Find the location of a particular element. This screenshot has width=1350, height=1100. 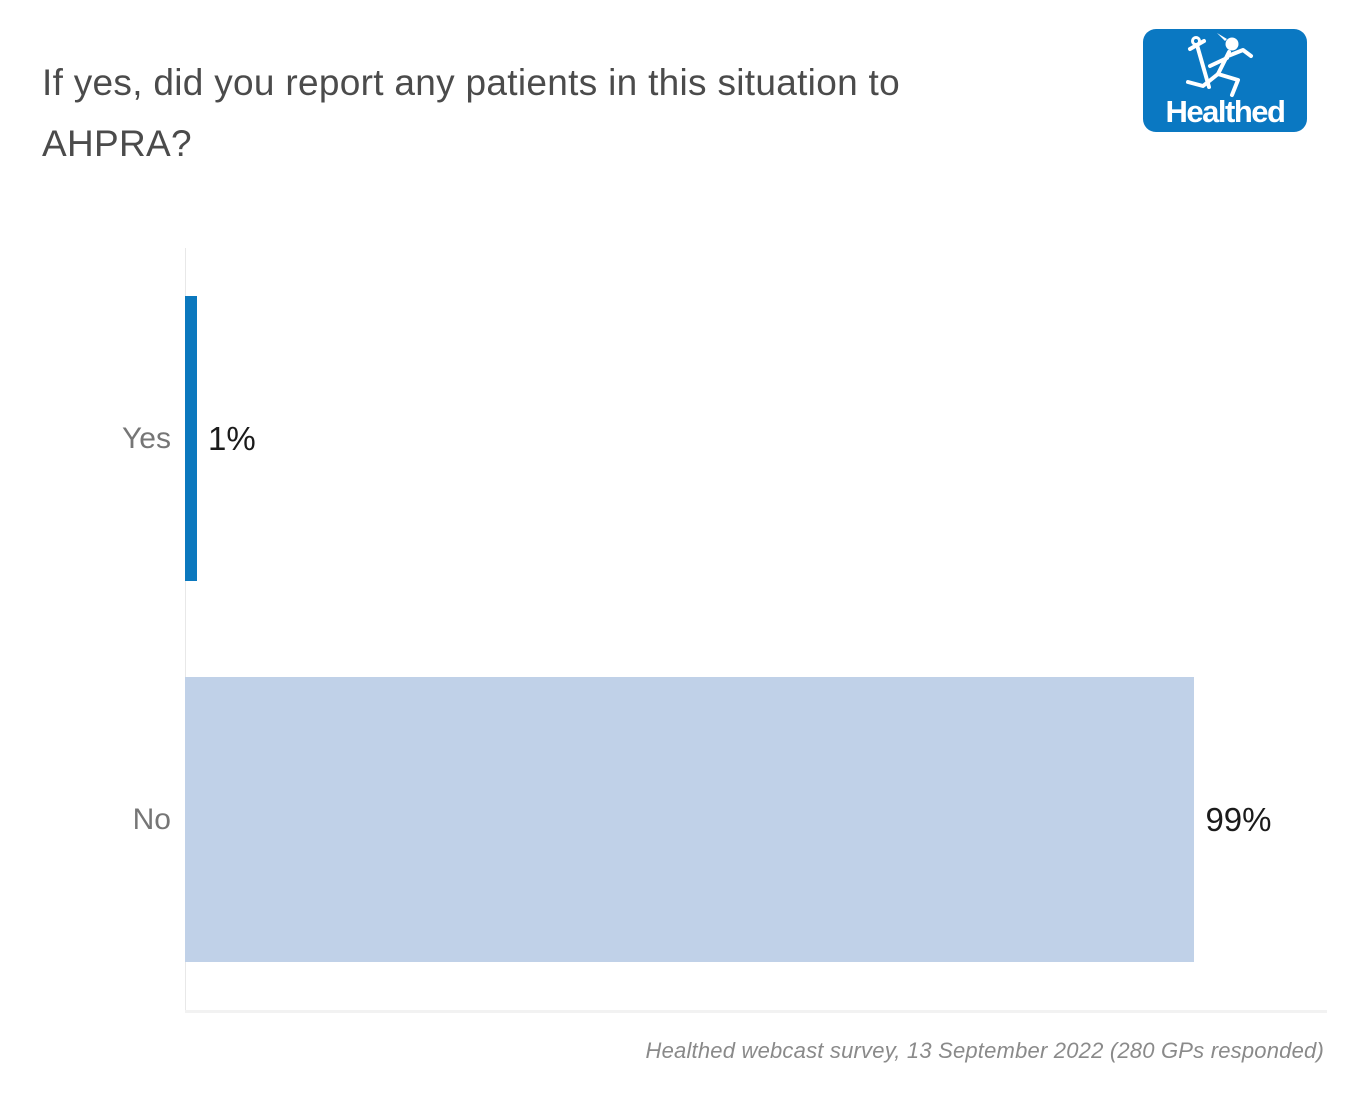

value-label-no: 99% is located at coordinates (1238, 819).